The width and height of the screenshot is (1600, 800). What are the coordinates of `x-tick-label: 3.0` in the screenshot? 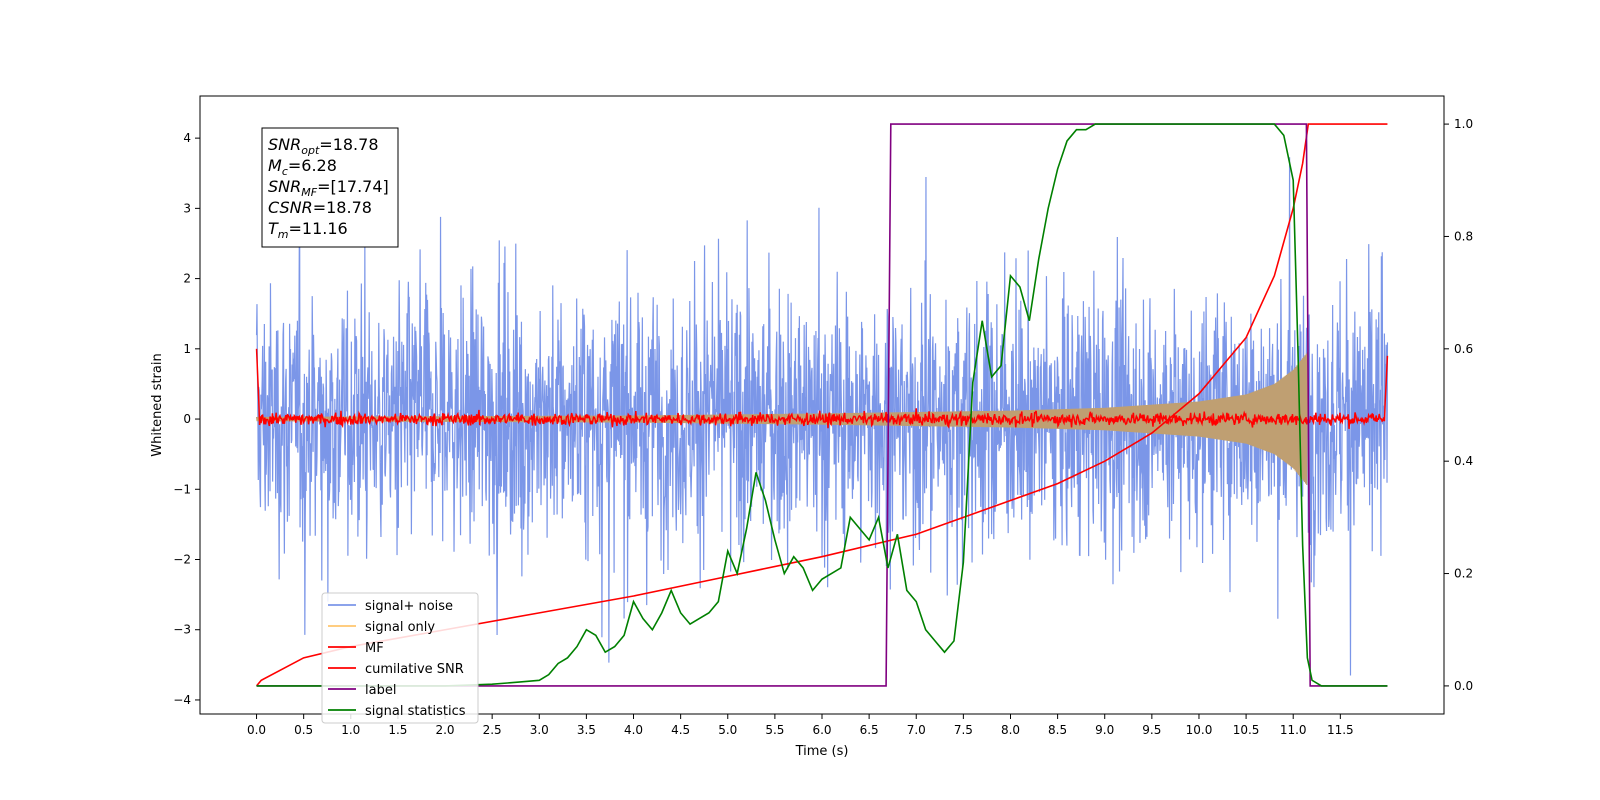 It's located at (539, 730).